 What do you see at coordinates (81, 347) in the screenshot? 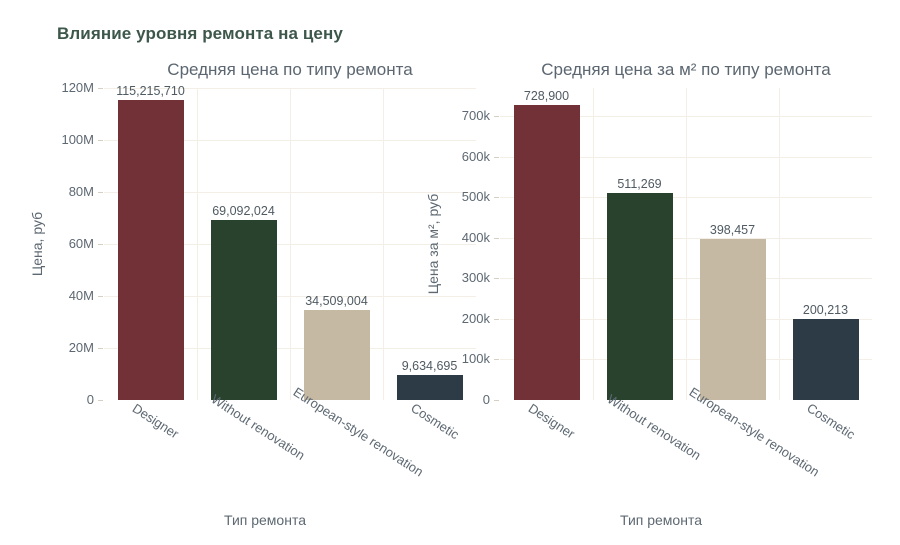
I see `y-tick-label: 20M` at bounding box center [81, 347].